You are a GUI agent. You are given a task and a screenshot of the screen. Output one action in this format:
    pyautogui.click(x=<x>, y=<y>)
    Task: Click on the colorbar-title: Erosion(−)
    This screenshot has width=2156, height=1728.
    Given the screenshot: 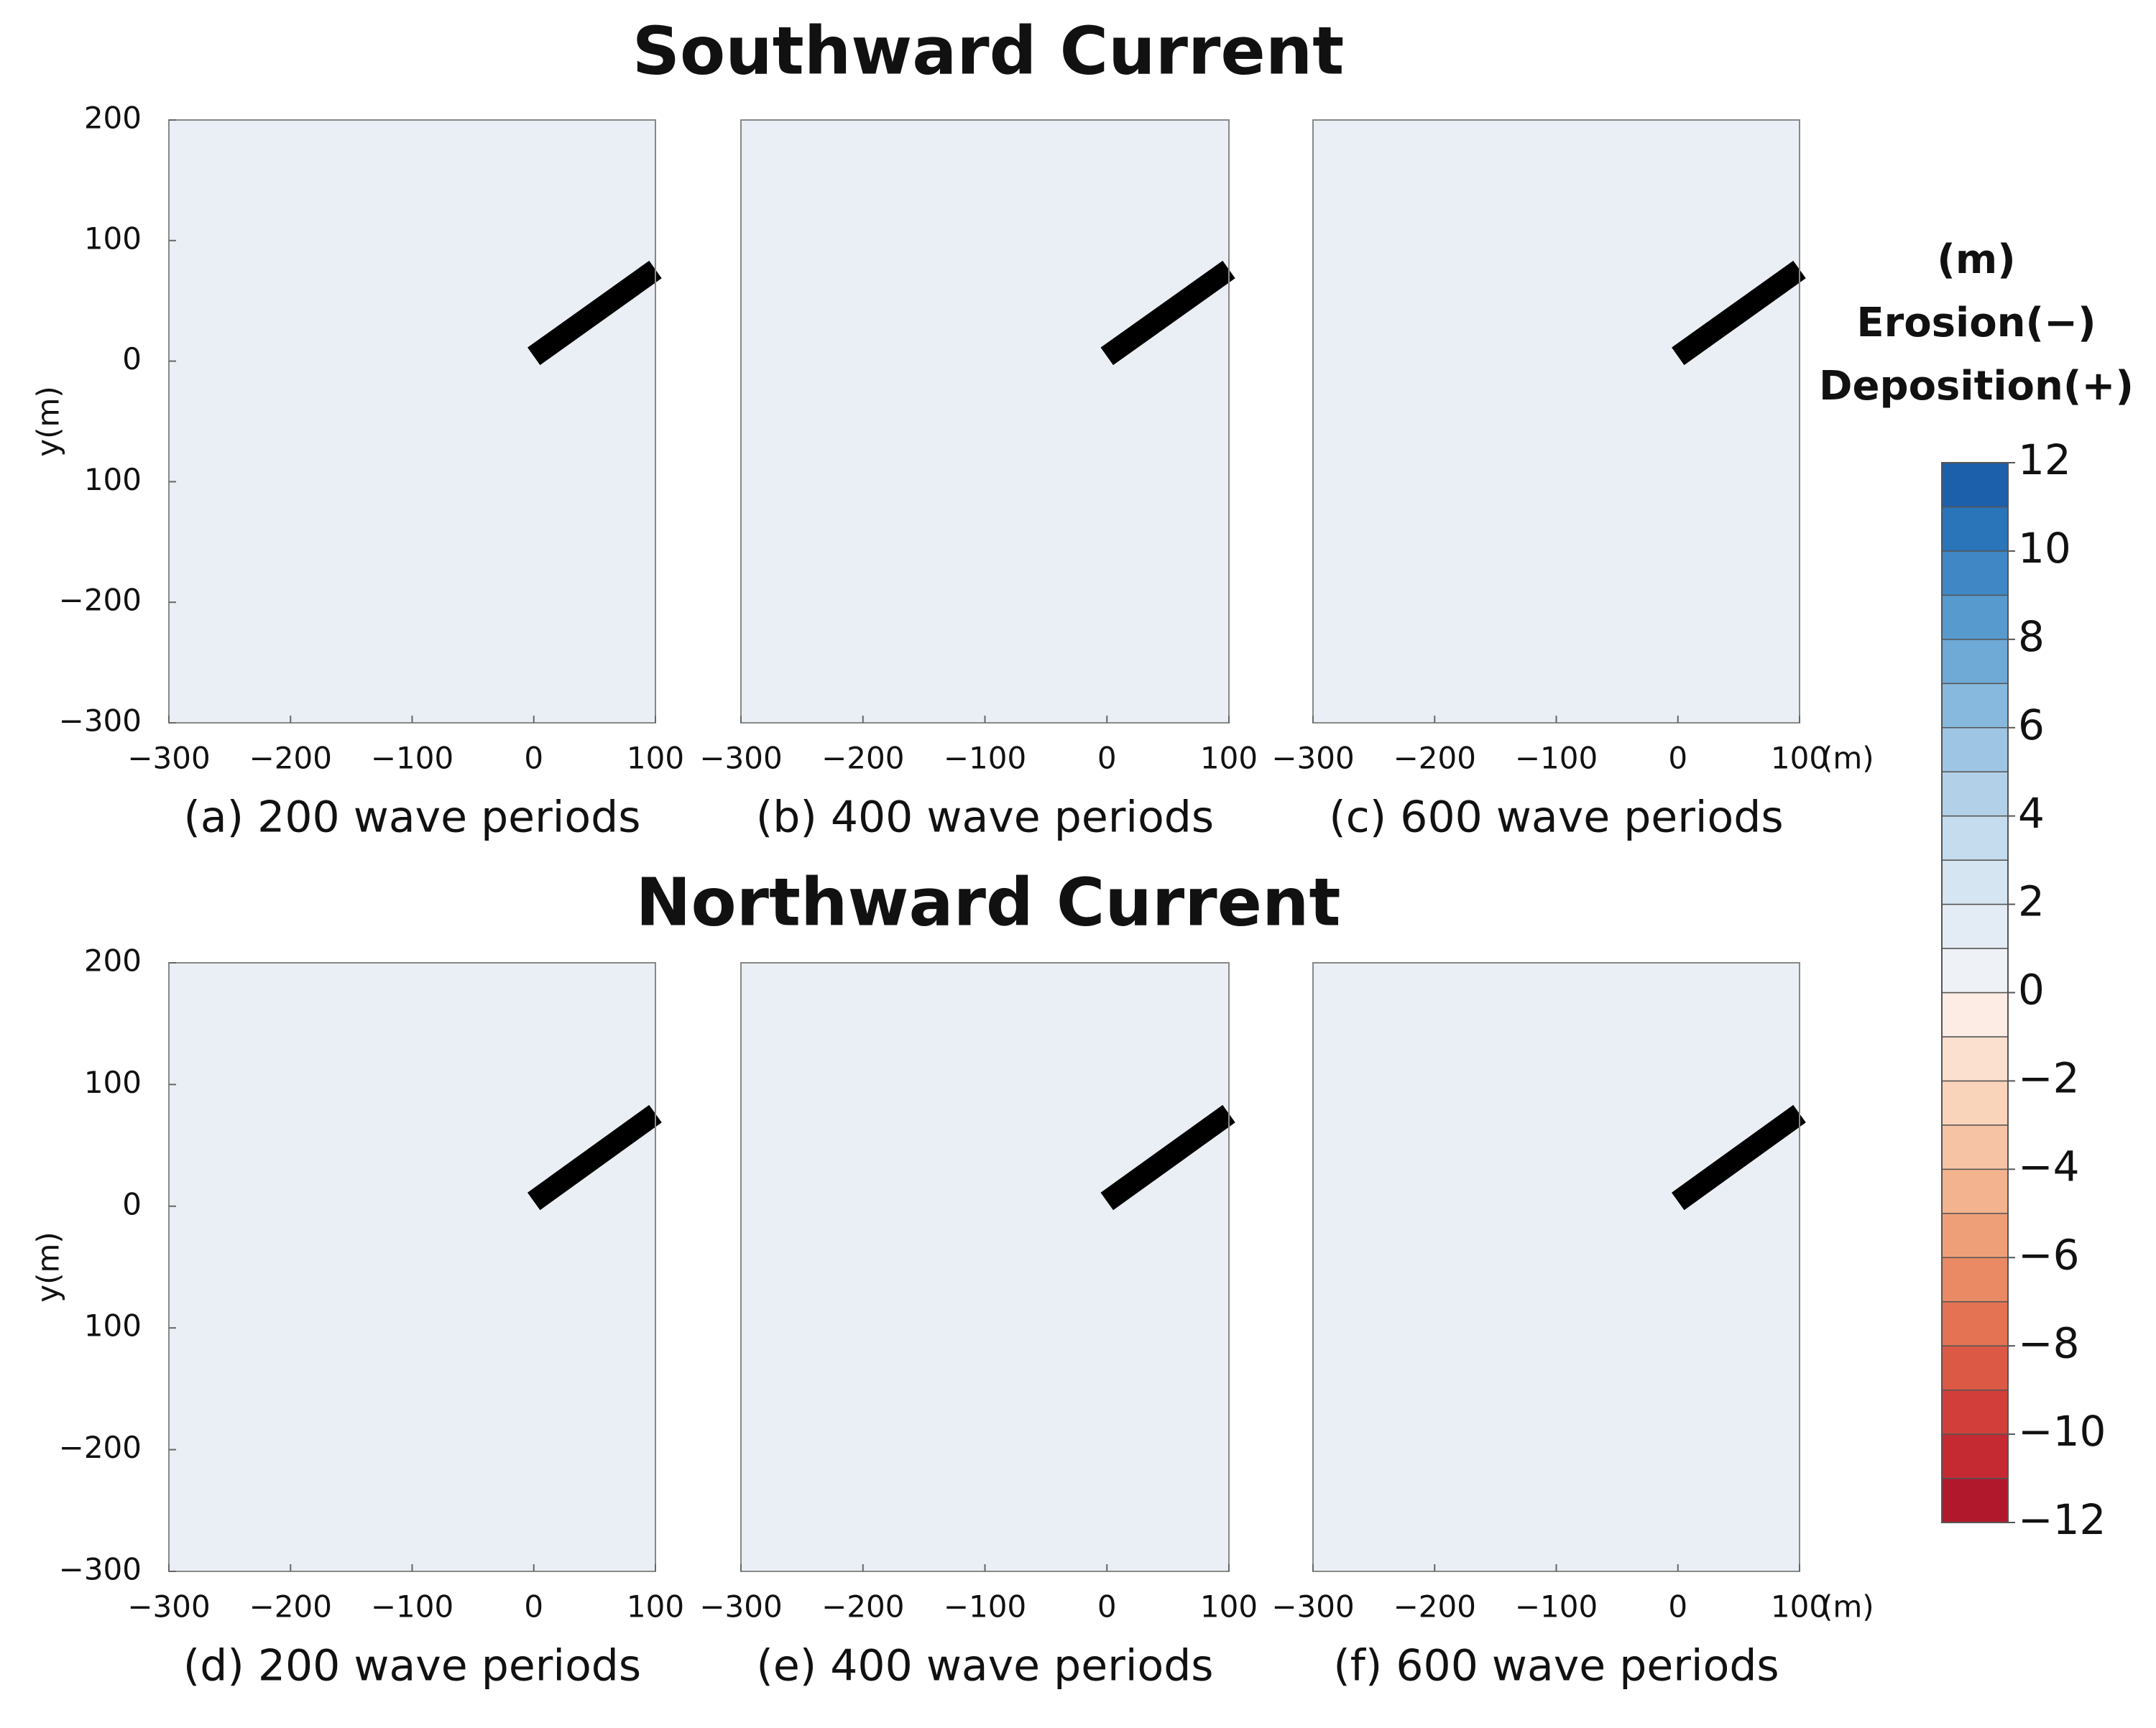 What is the action you would take?
    pyautogui.click(x=1976, y=323)
    